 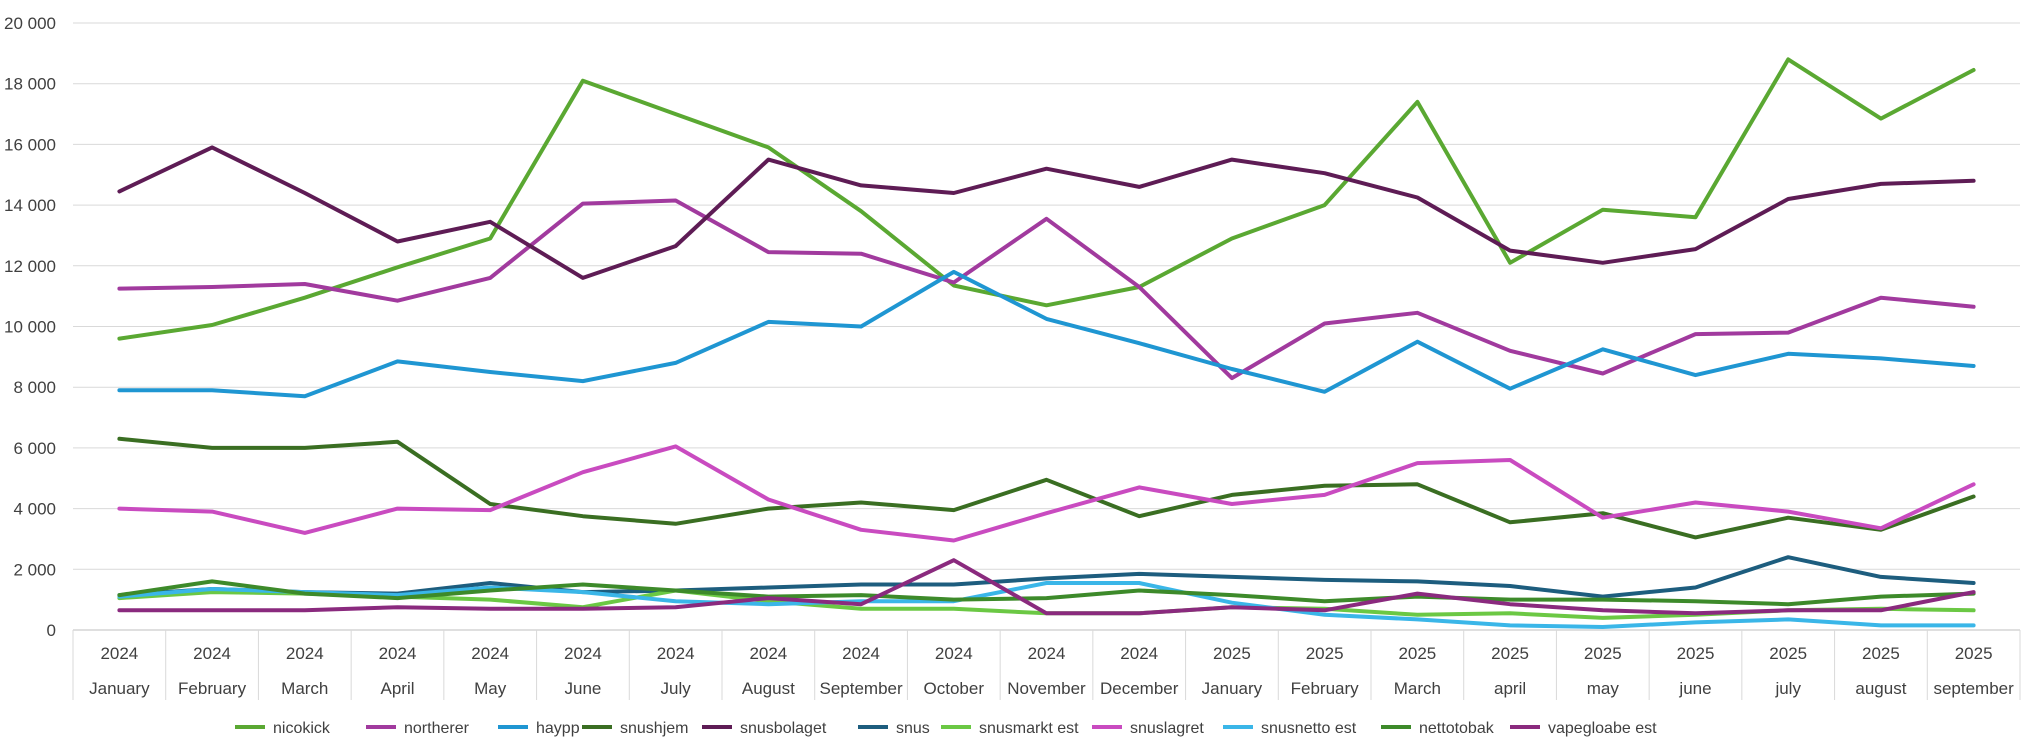 What do you see at coordinates (654, 728) in the screenshot?
I see `legend-label: snushjem` at bounding box center [654, 728].